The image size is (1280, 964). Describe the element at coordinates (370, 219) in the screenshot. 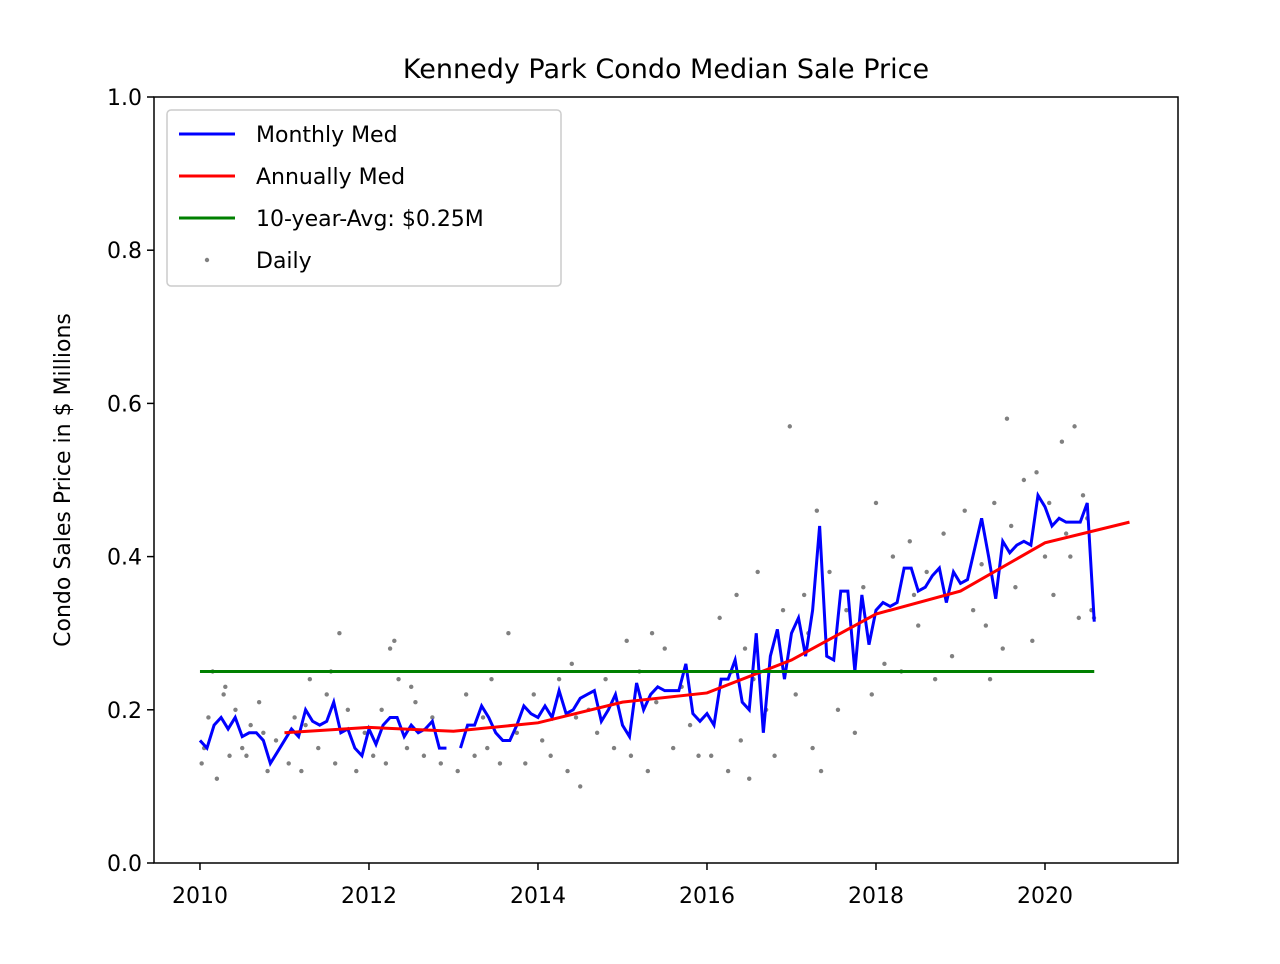

I see `legend-label: 10-year-Avg: $0.25M` at that location.